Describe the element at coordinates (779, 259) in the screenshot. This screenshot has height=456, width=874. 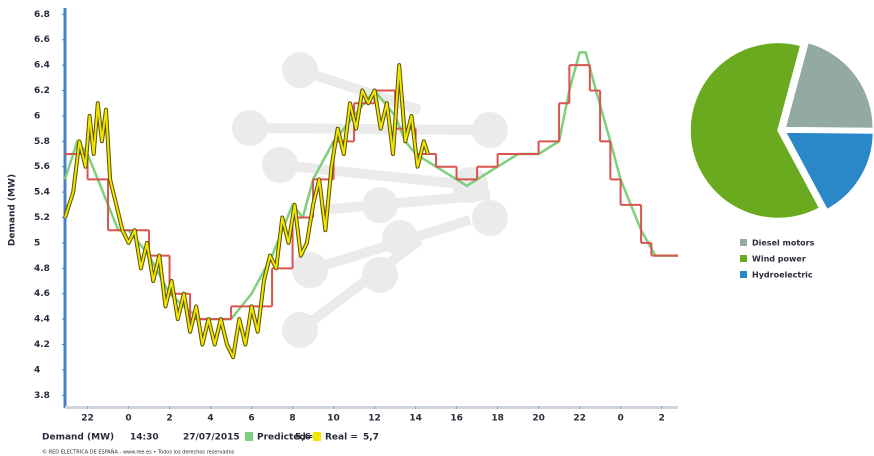
I see `legend-label: Wind power` at that location.